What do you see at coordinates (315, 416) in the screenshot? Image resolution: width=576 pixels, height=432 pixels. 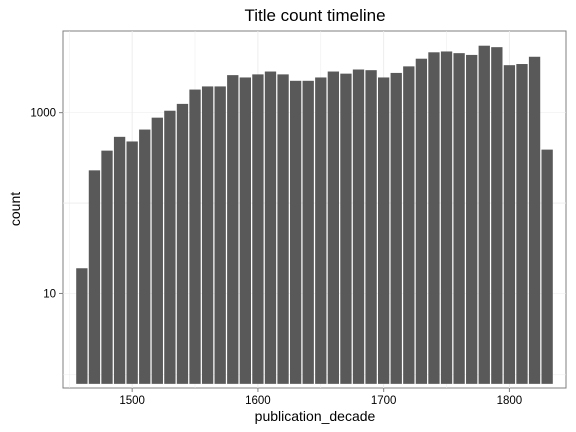 I see `x-axis-title: publication_decade` at bounding box center [315, 416].